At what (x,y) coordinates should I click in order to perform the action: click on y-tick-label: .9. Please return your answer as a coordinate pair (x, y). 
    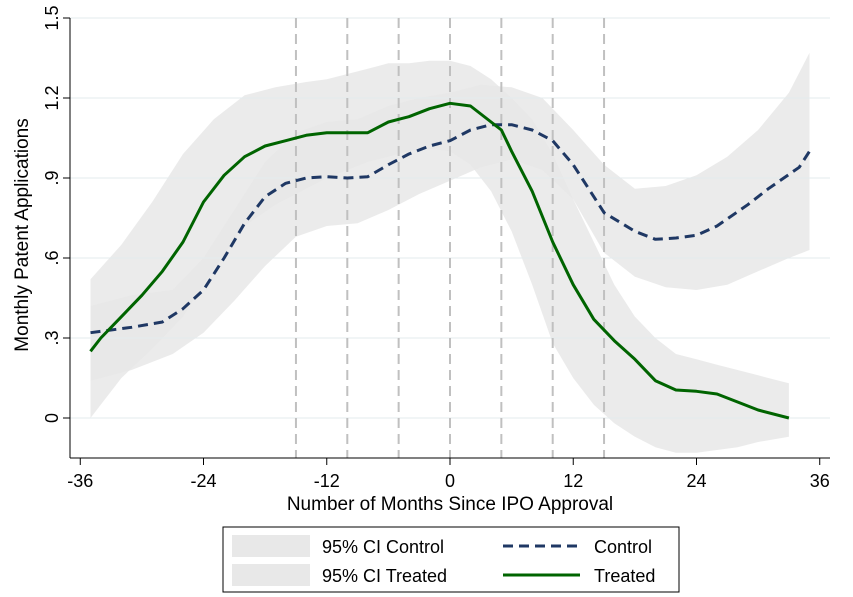
    Looking at the image, I should click on (52, 177).